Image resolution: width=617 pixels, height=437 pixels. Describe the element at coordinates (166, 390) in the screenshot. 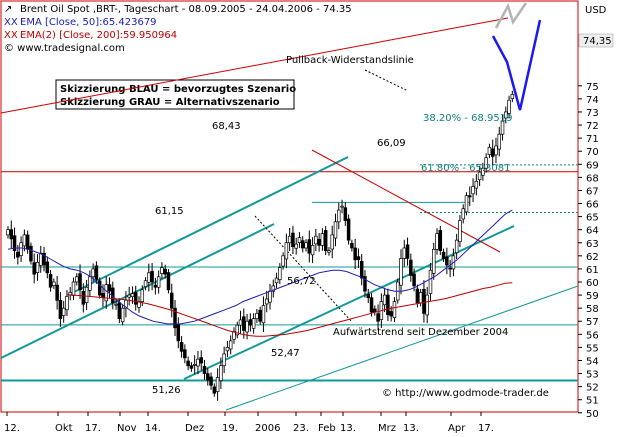

I see `level-label-5126: 51,26` at that location.